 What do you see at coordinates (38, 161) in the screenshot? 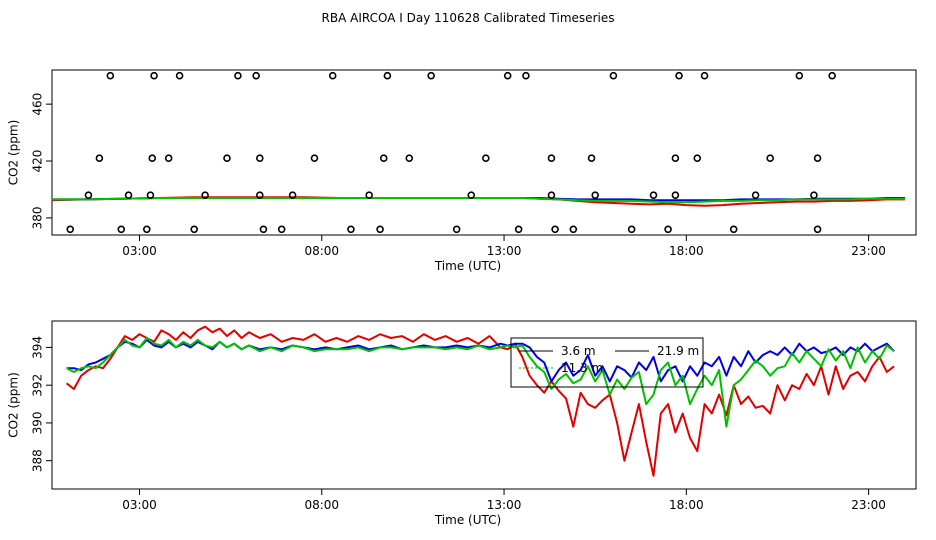
I see `y-tick-label: 420` at bounding box center [38, 161].